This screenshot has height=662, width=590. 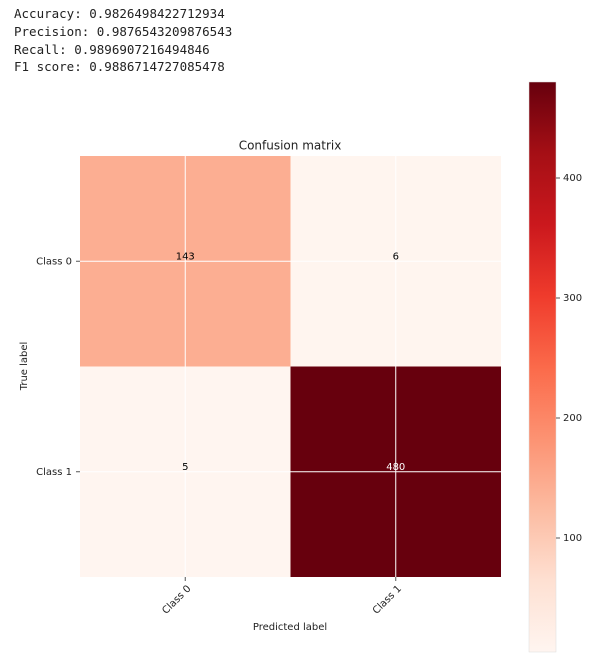 I want to click on colorbar-tick-label: 300, so click(x=572, y=298).